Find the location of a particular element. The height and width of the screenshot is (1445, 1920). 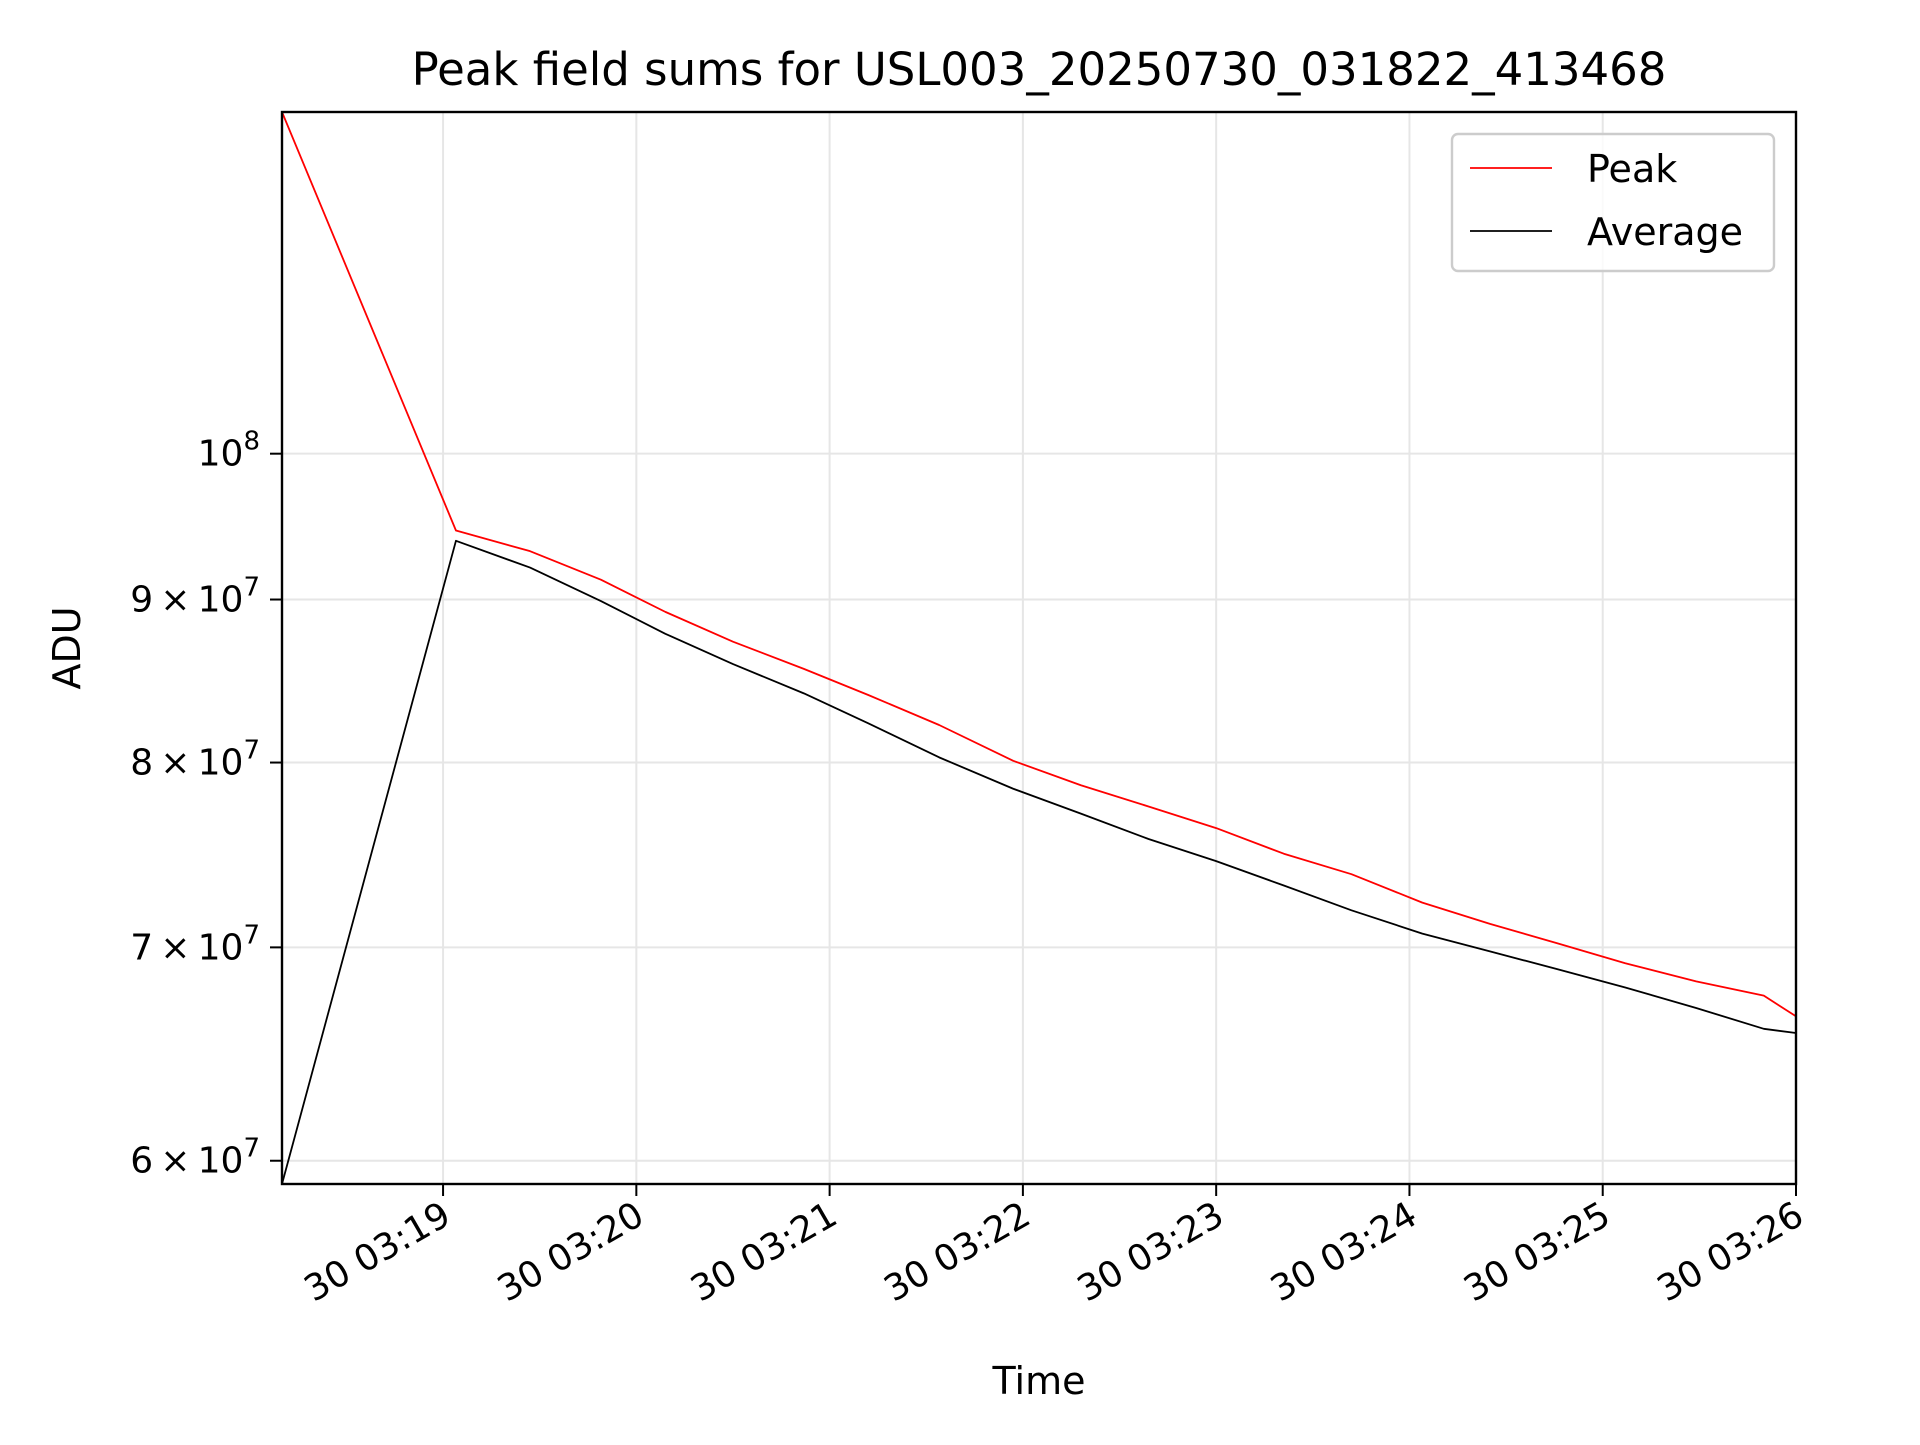

y-tick-label: 9 × 107 is located at coordinates (195, 597).